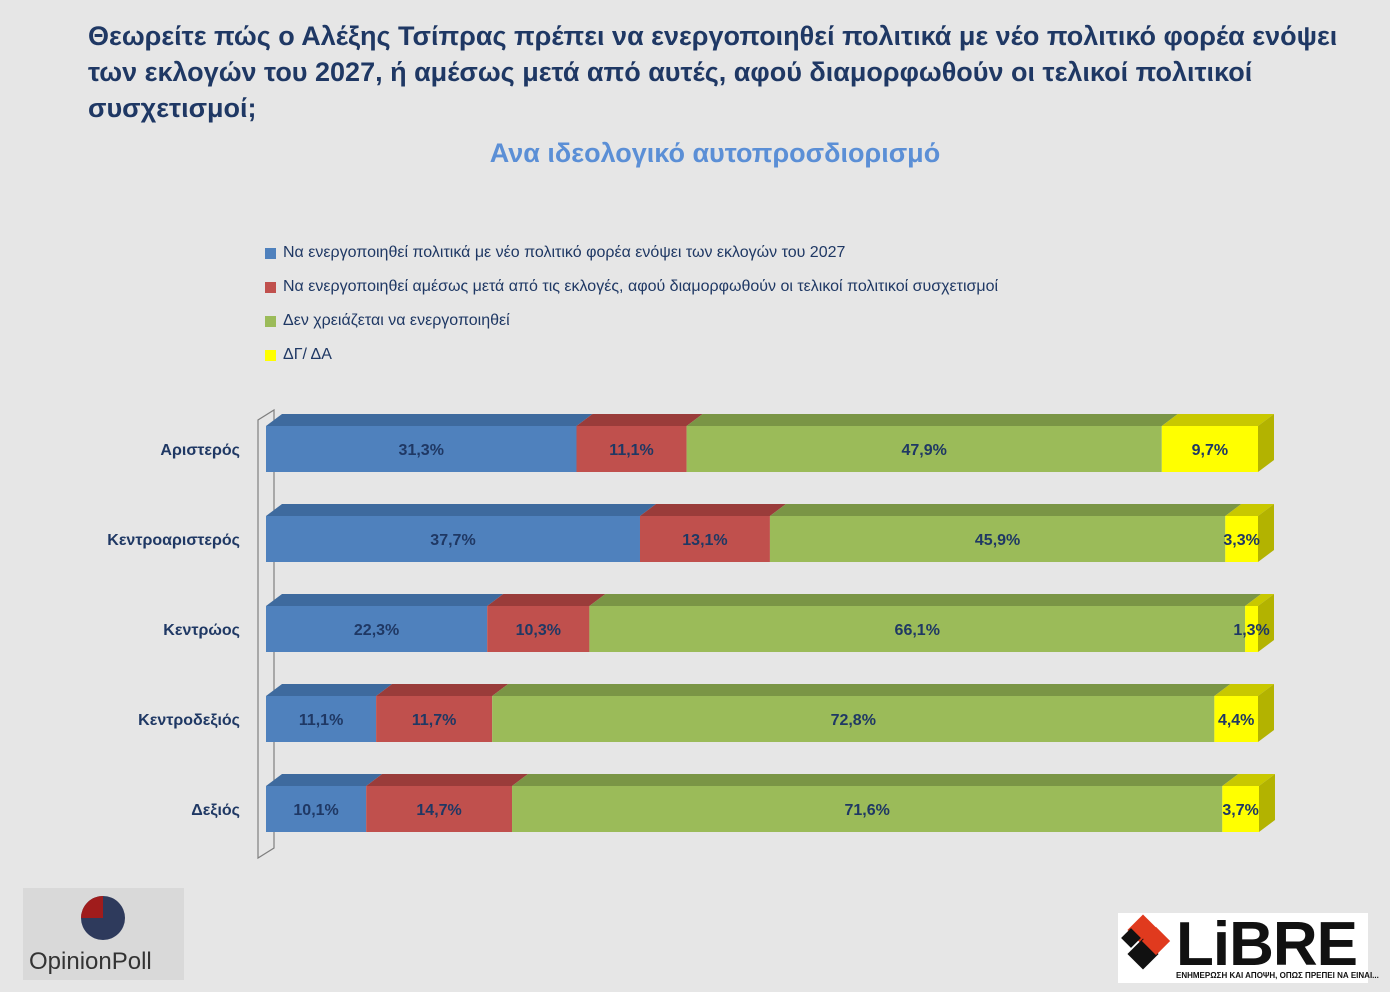 The width and height of the screenshot is (1390, 992). I want to click on data-label: 66,1%, so click(917, 630).